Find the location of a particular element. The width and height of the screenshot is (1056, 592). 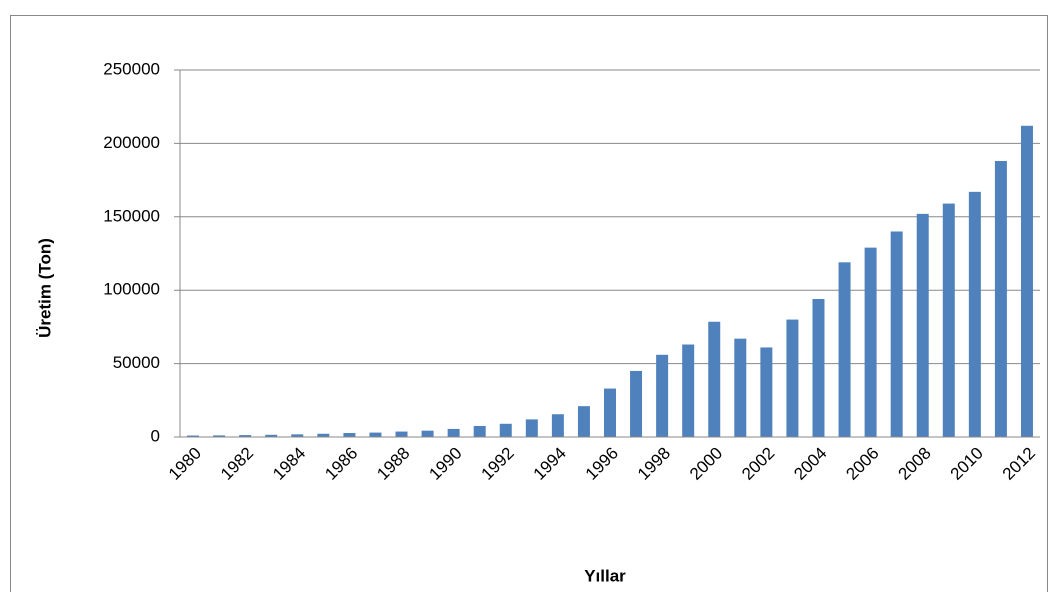

x-tick-label: 2002 is located at coordinates (758, 464).